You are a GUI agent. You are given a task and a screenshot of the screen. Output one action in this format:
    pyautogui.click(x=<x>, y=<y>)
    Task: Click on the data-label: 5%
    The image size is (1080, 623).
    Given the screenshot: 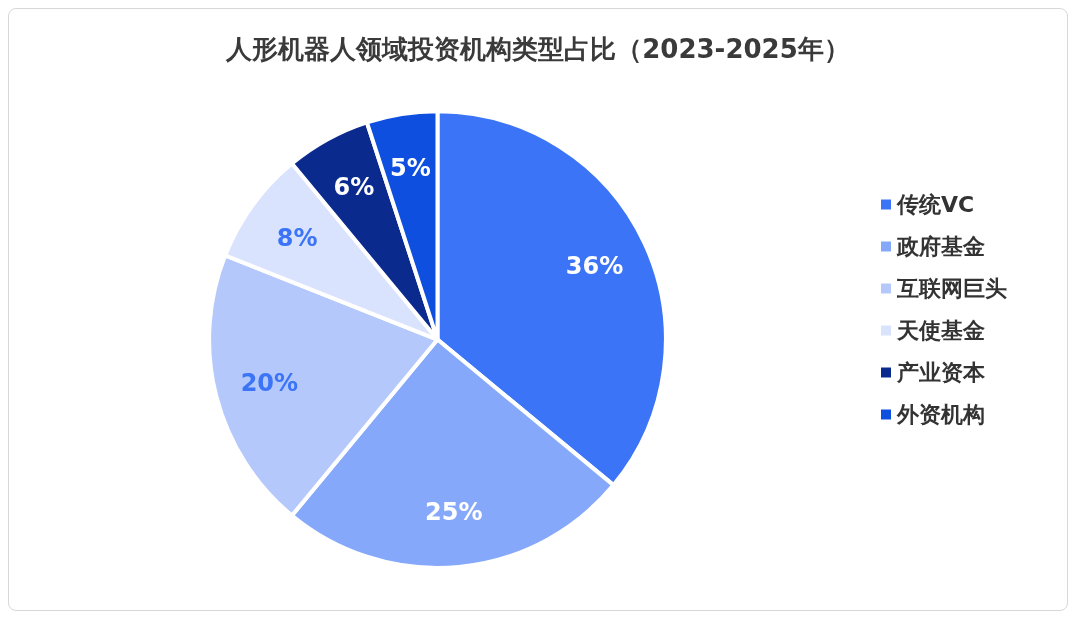 What is the action you would take?
    pyautogui.click(x=410, y=168)
    